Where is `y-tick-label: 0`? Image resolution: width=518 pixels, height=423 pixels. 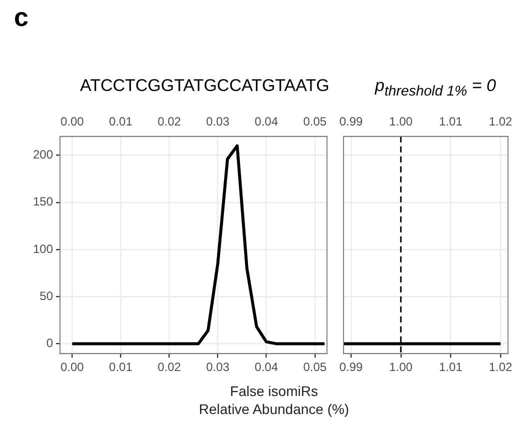
y-tick-label: 0 is located at coordinates (50, 343).